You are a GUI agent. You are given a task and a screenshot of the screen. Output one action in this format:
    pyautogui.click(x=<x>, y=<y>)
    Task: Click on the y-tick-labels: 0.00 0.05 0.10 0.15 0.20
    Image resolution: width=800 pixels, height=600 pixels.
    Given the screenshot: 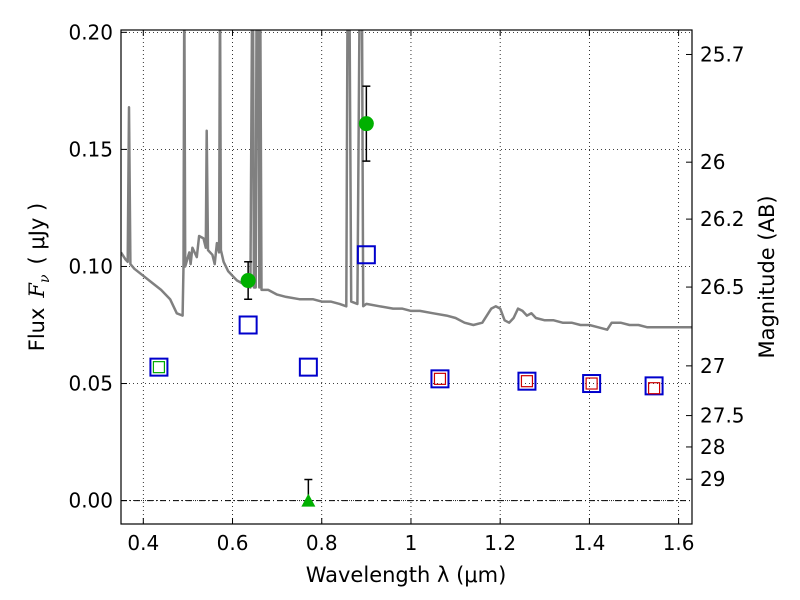 What is the action you would take?
    pyautogui.click(x=90, y=266)
    